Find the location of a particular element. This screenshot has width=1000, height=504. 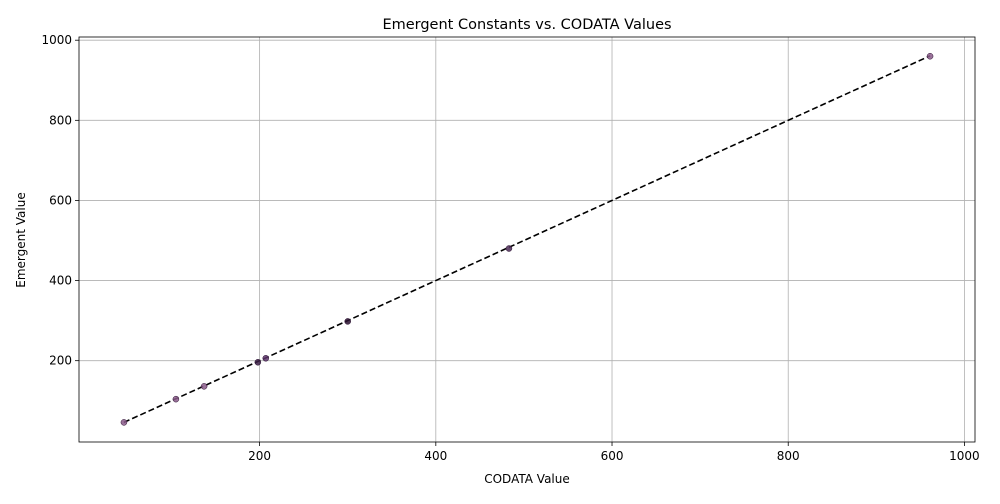

y-tick-label: 400 is located at coordinates (60, 281).